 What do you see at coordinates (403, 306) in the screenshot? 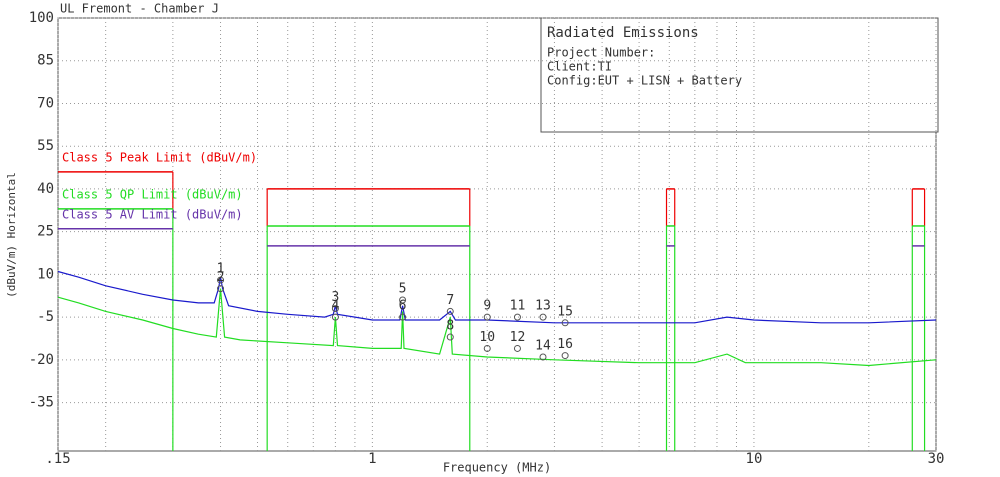
I see `marker-label: 6` at bounding box center [403, 306].